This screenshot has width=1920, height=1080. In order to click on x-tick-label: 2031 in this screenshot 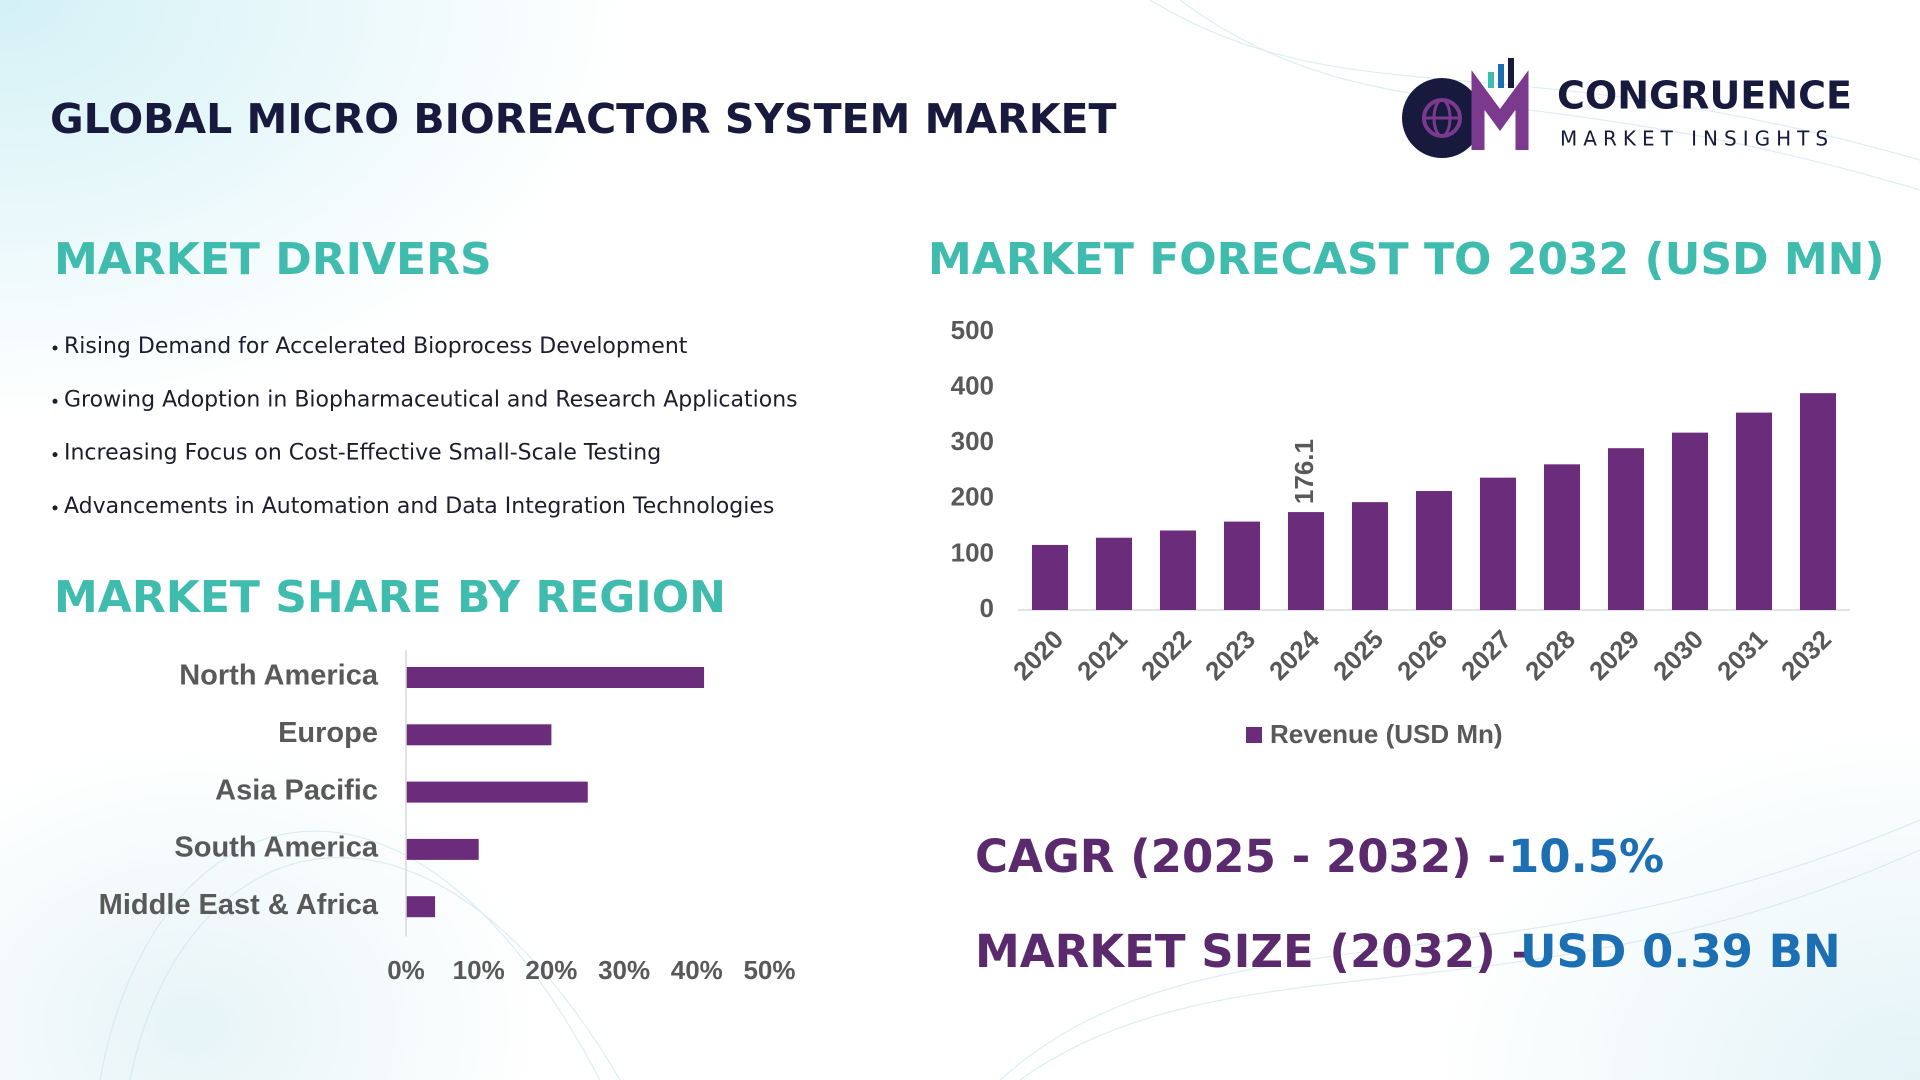, I will do `click(1742, 655)`.